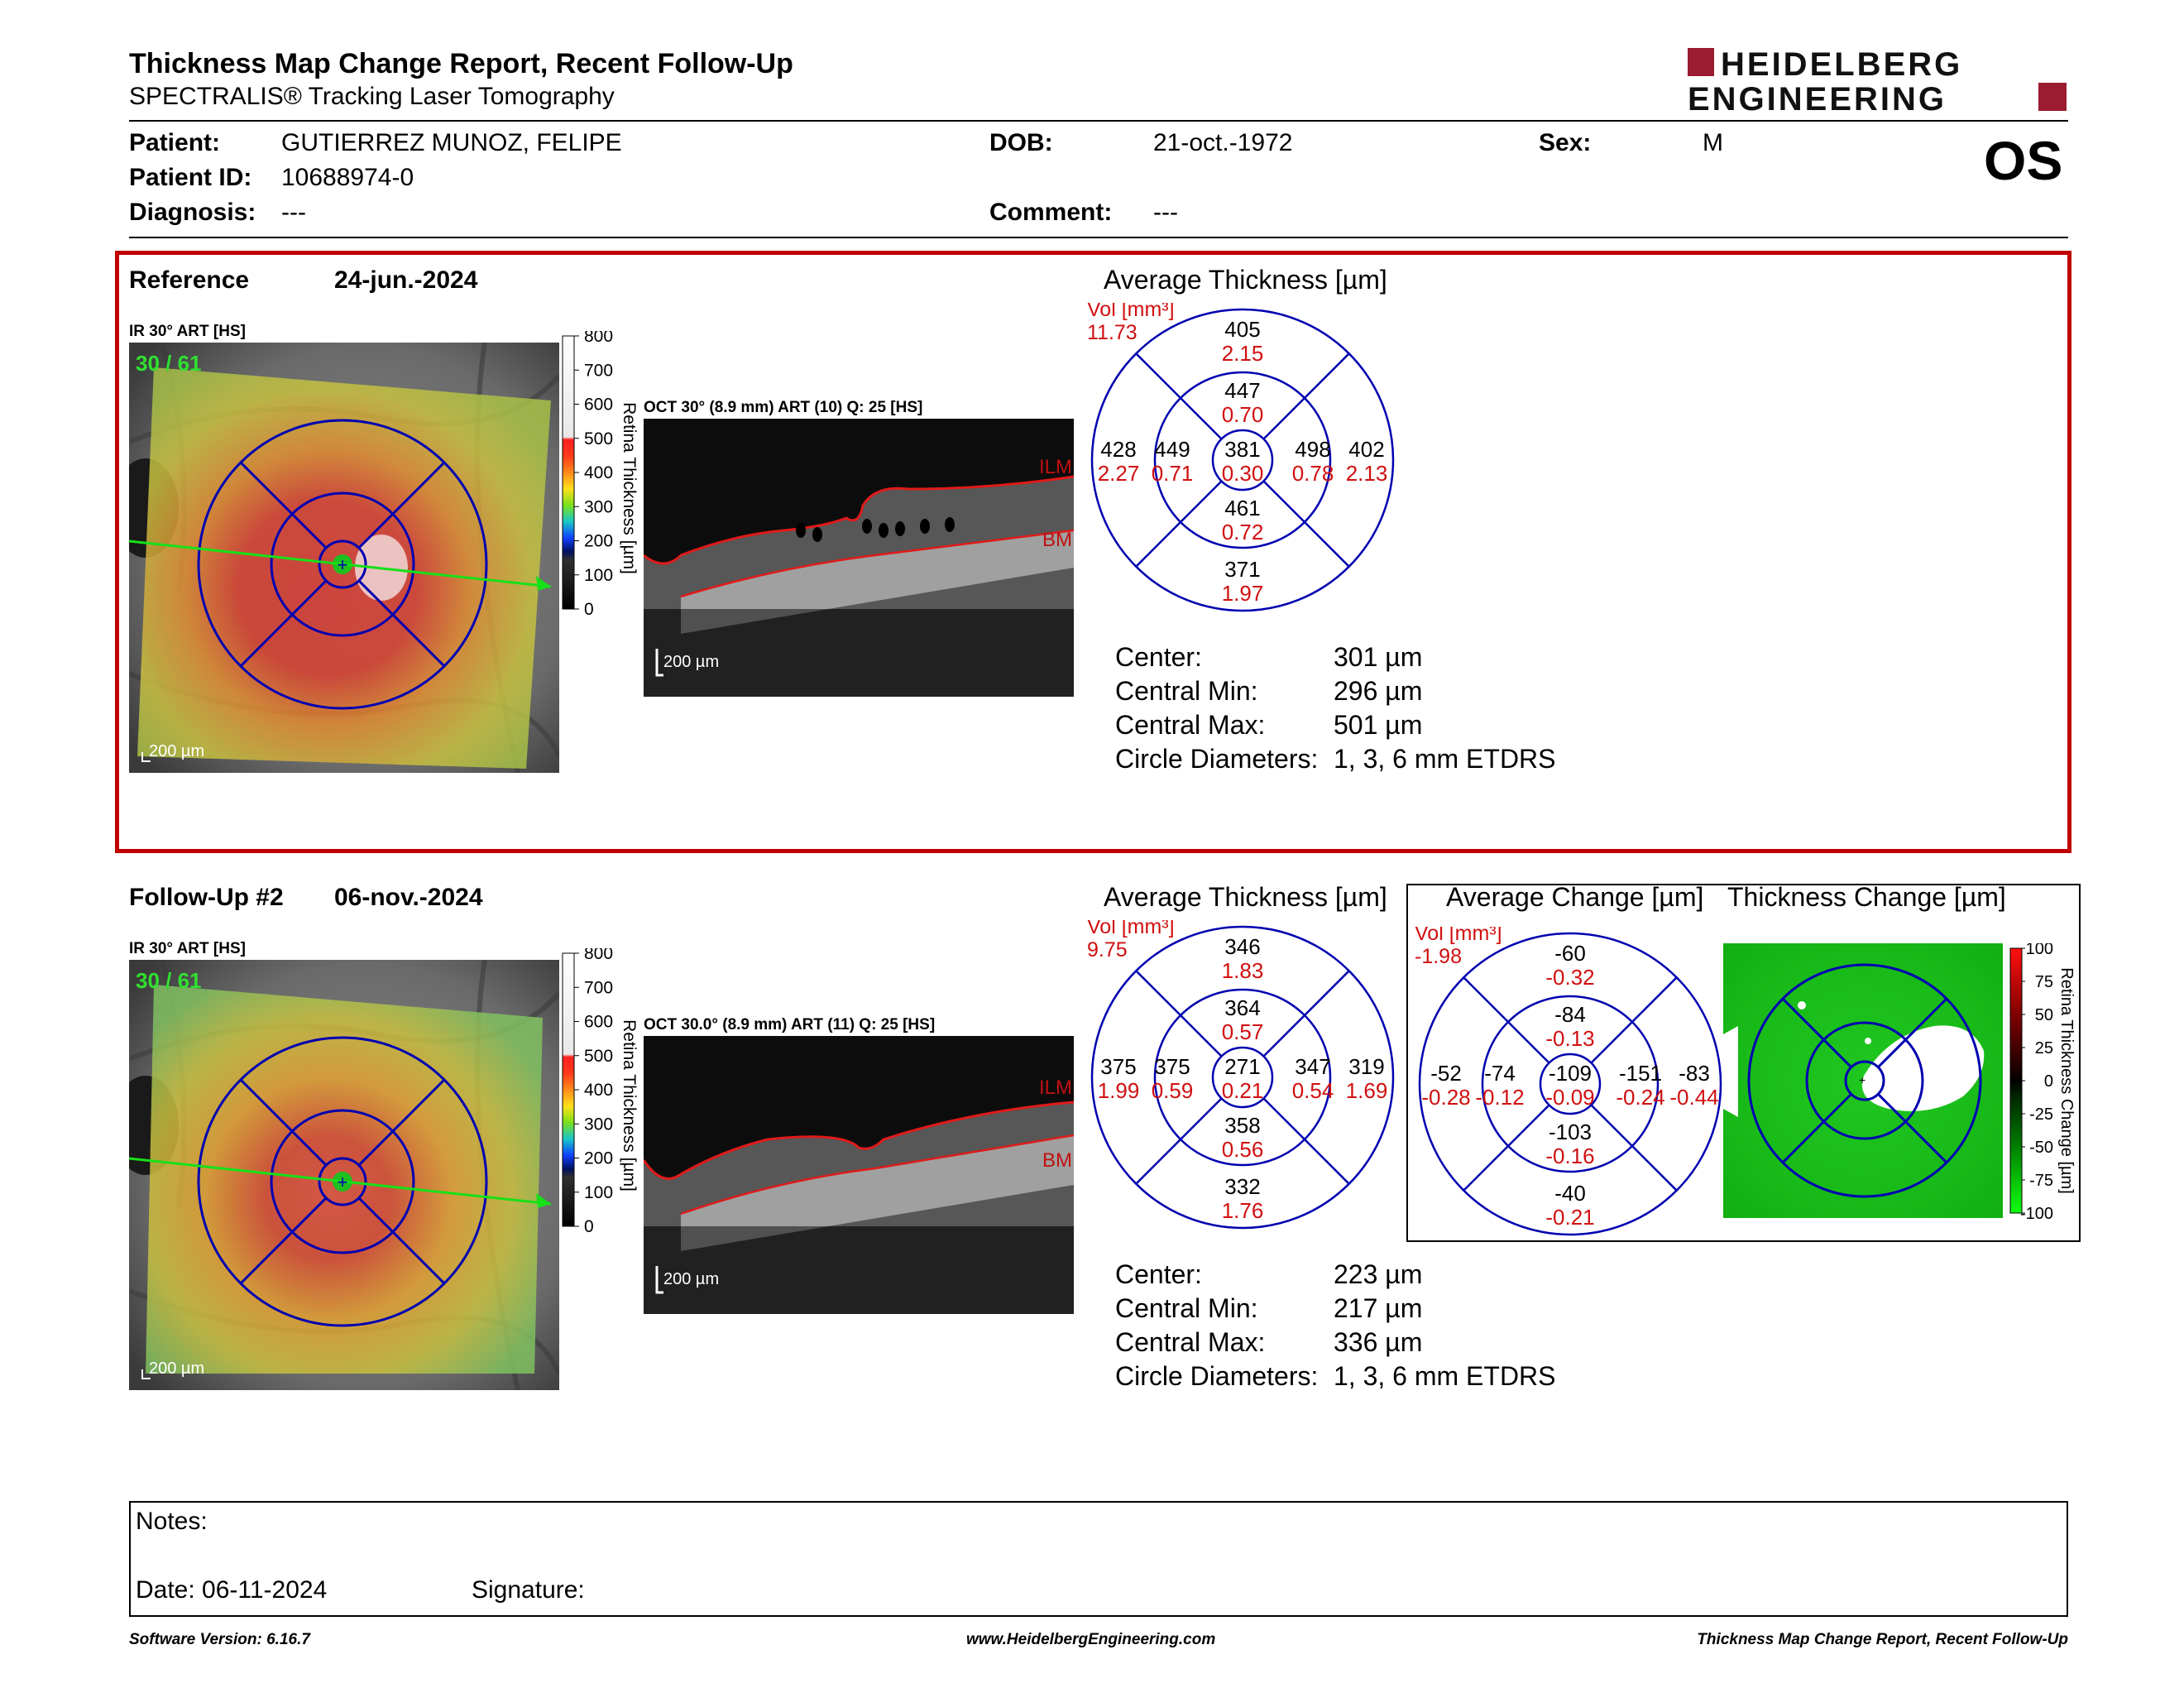 Image resolution: width=2184 pixels, height=1688 pixels. What do you see at coordinates (1217, 759) in the screenshot?
I see `reference-stat-label: Circle Diameters:` at bounding box center [1217, 759].